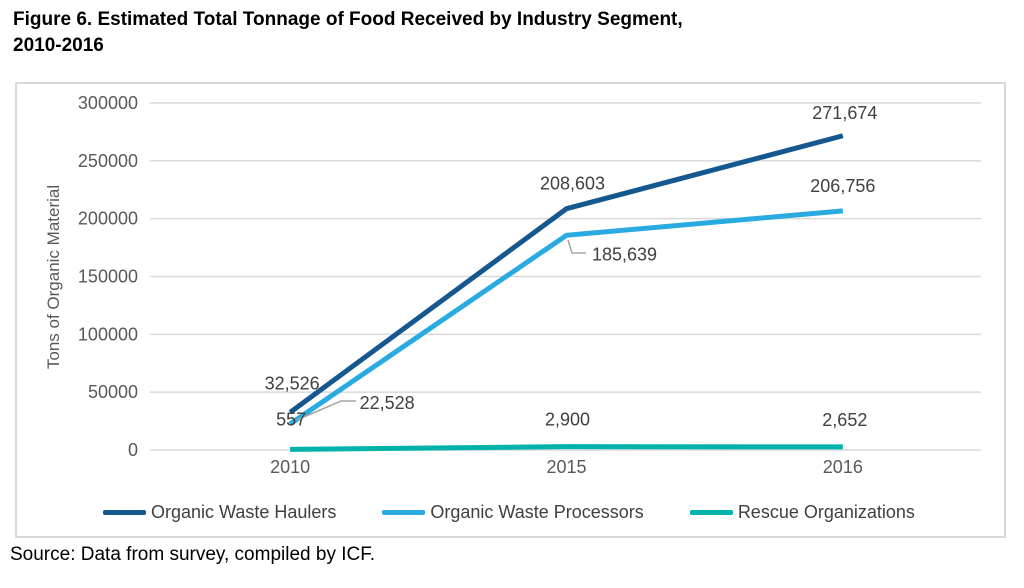 This screenshot has width=1024, height=588. What do you see at coordinates (404, 512) in the screenshot?
I see `processors-line-swatch` at bounding box center [404, 512].